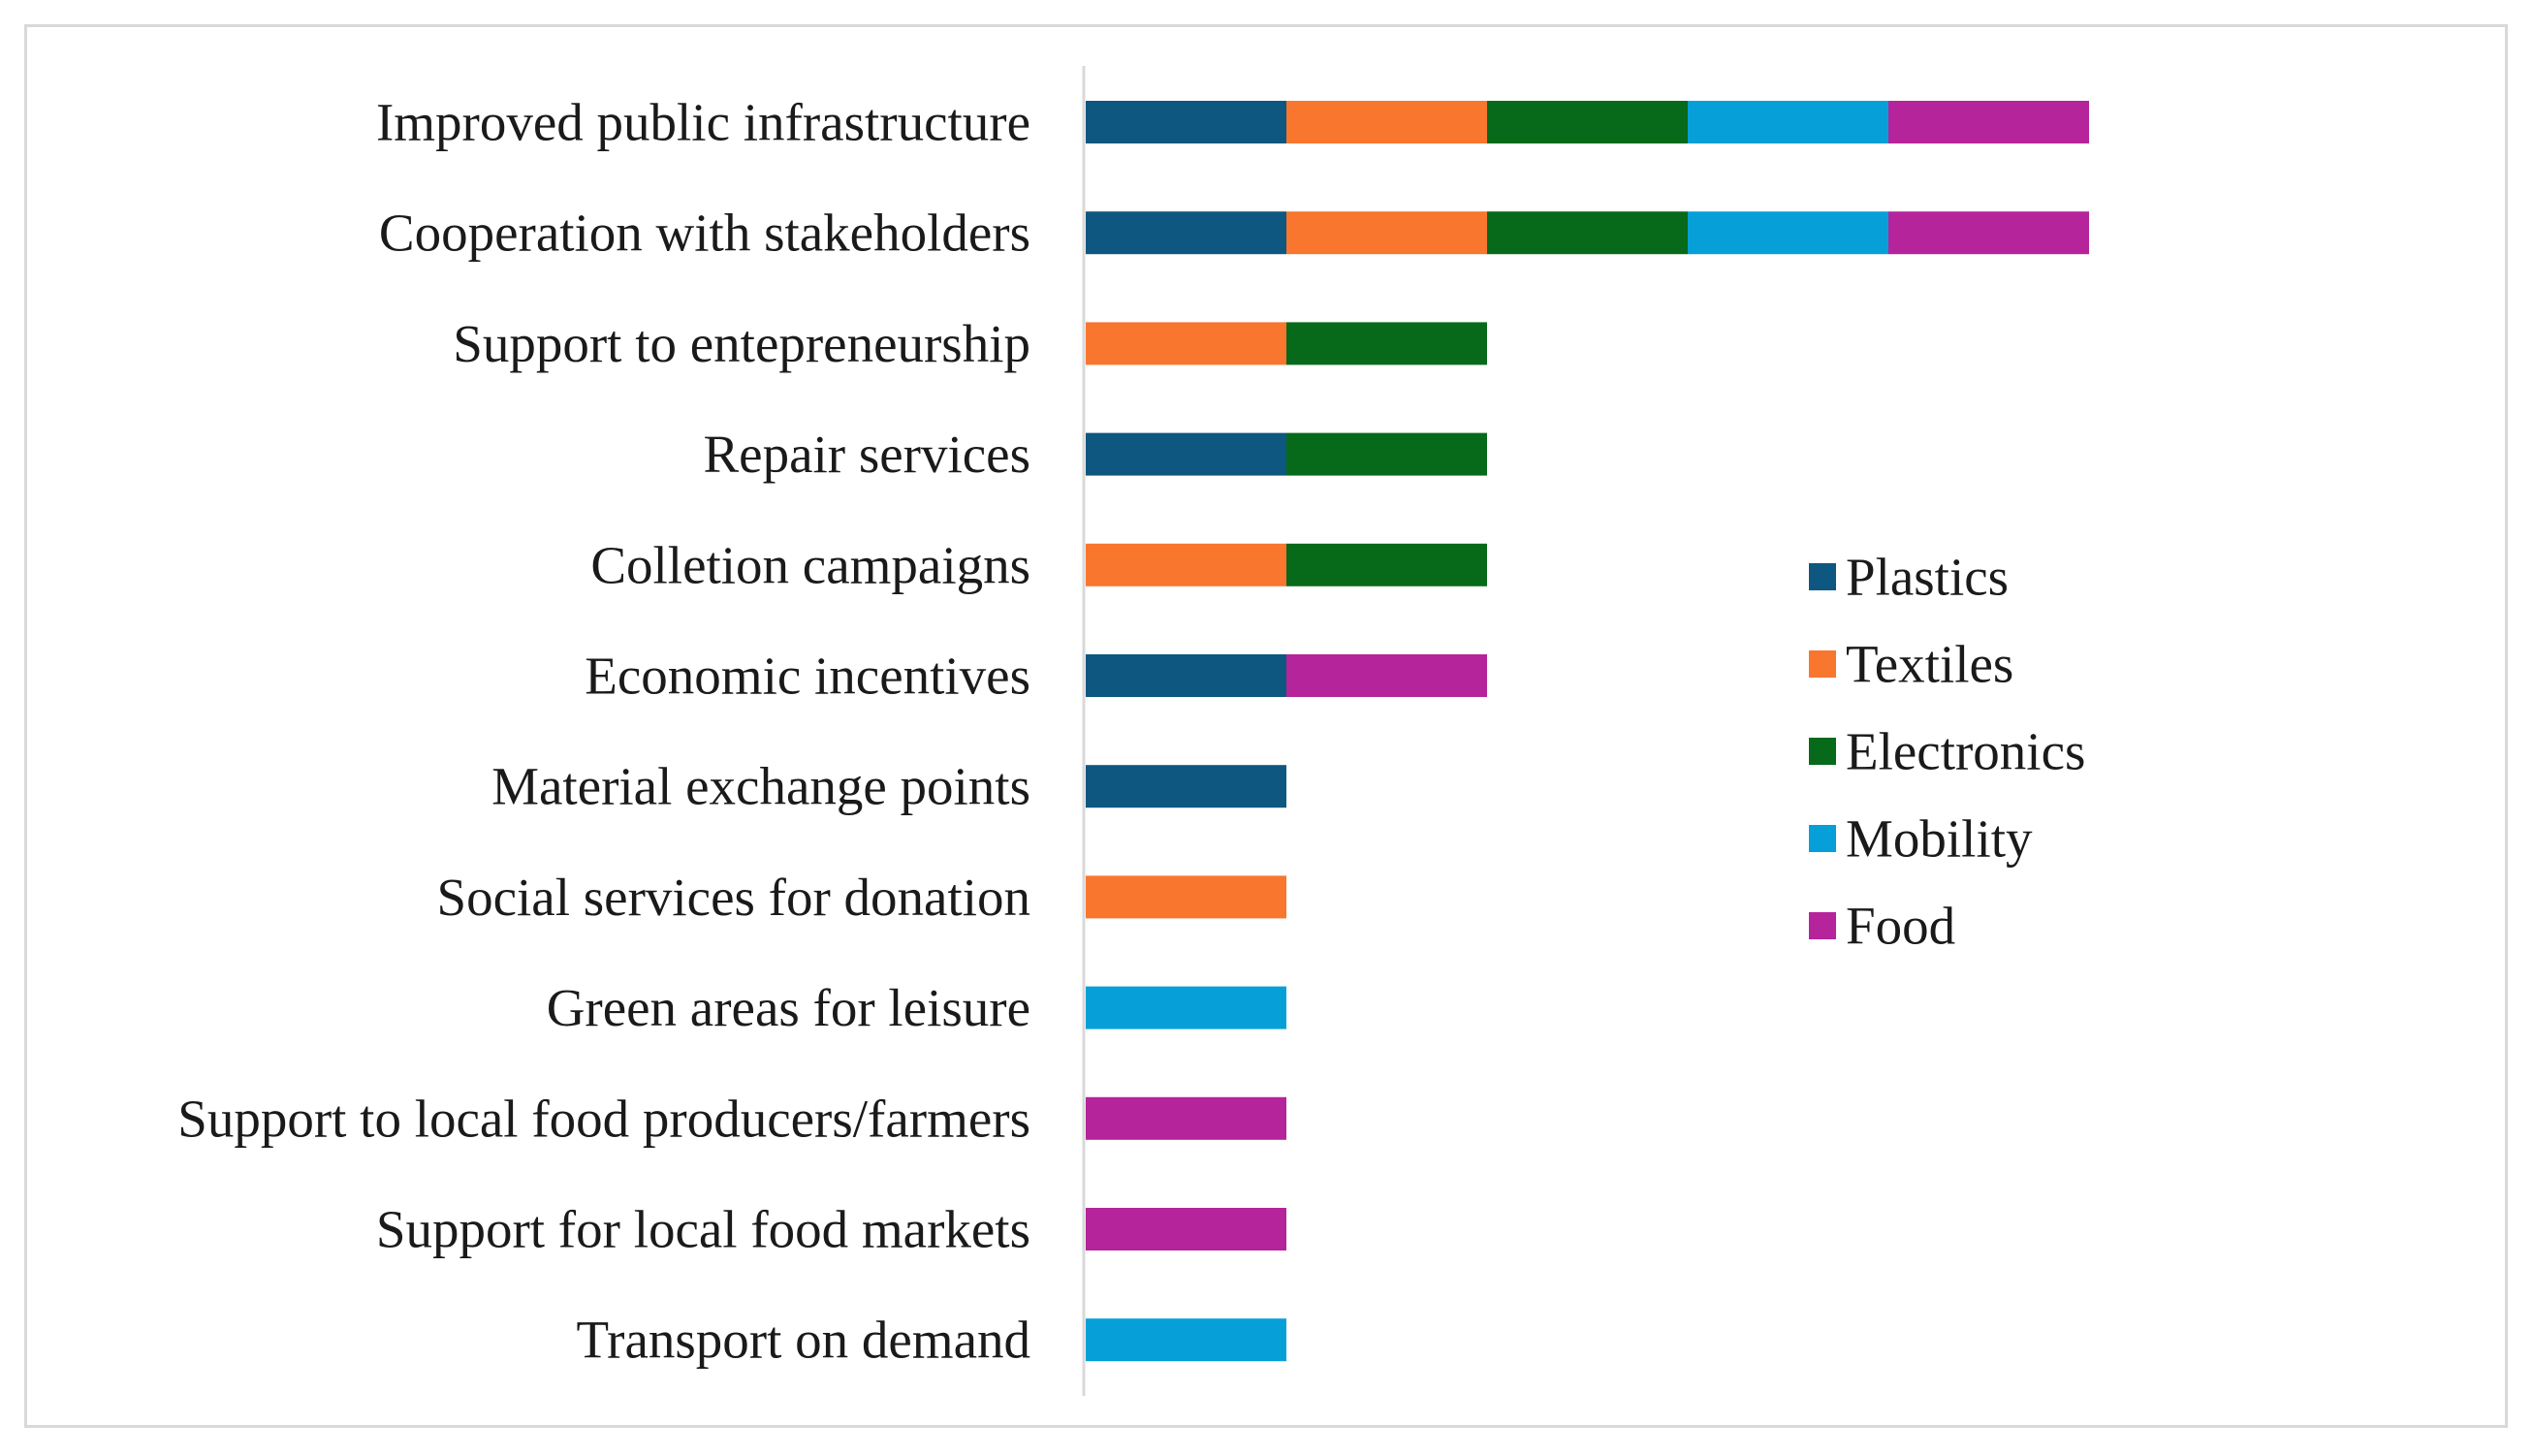 Image resolution: width=2534 pixels, height=1456 pixels. Describe the element at coordinates (1186, 1340) in the screenshot. I see `bar-transport-on-demand-mobility` at that location.